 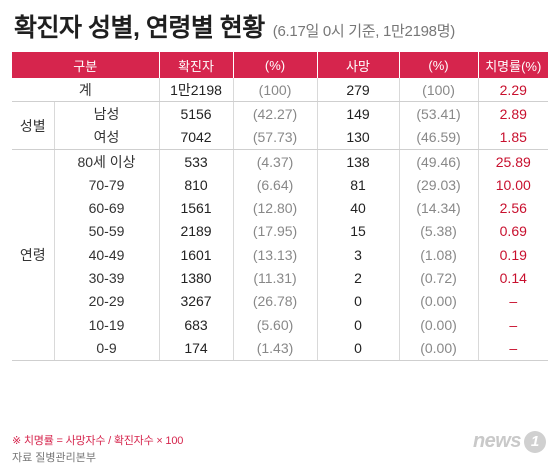 I want to click on logo-badge: 1, so click(x=535, y=441).